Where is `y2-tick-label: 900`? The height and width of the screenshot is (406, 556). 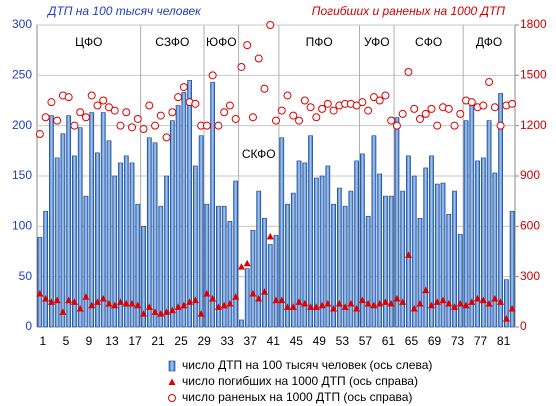 y2-tick-label: 900 is located at coordinates (530, 175).